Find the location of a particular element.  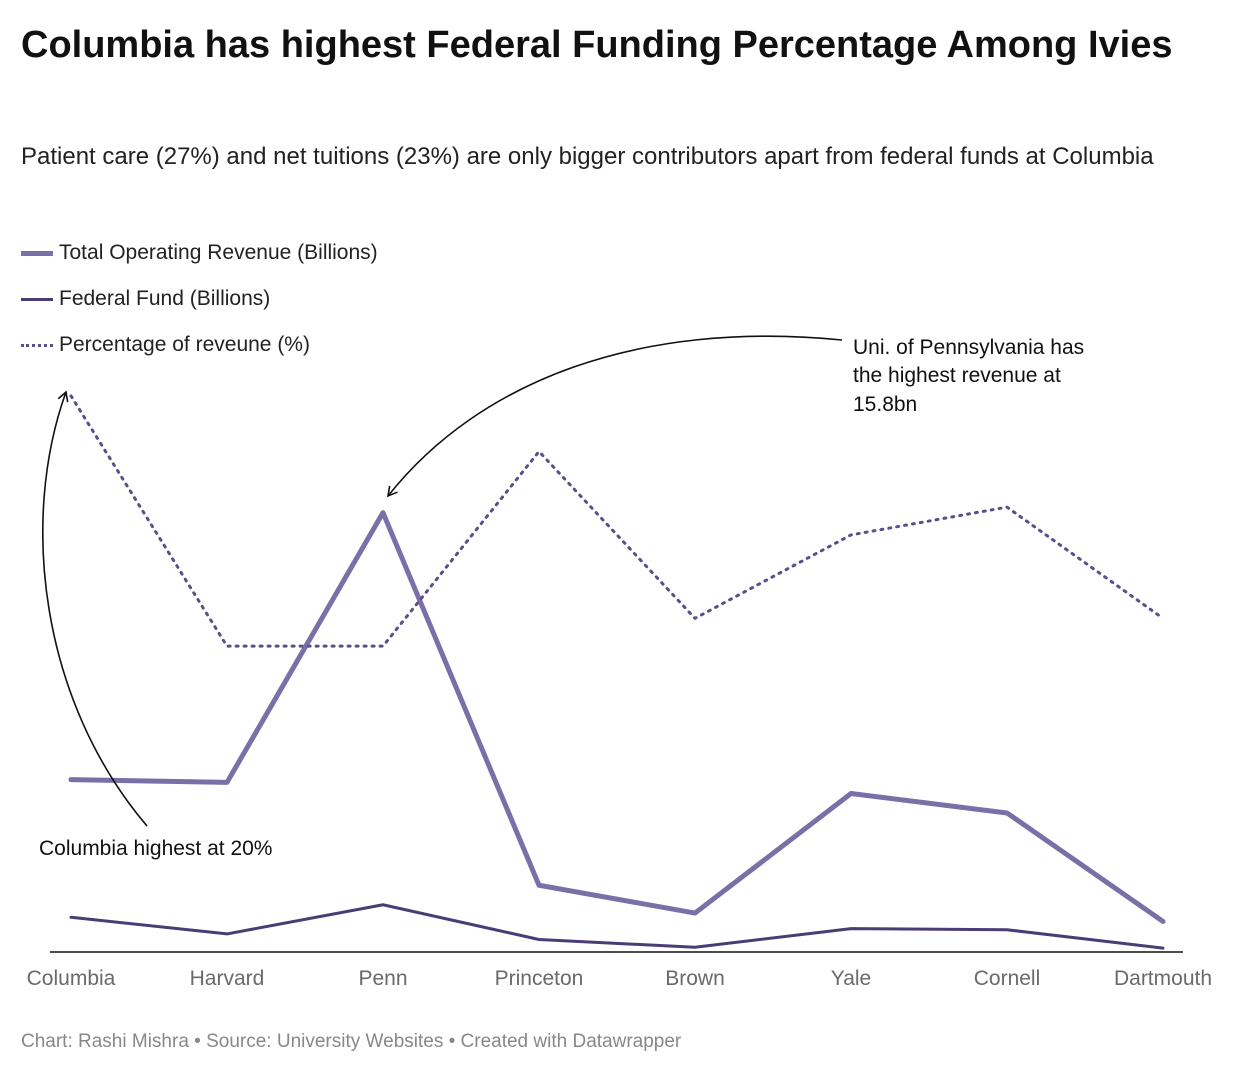

columbia-annotation: Columbia highest at 20% is located at coordinates (155, 848).